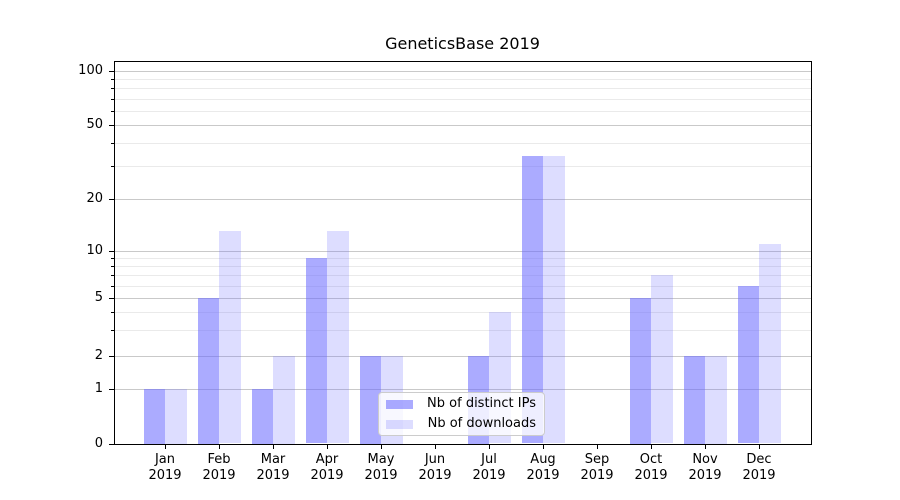  I want to click on x-tickmark-feb, so click(219, 446).